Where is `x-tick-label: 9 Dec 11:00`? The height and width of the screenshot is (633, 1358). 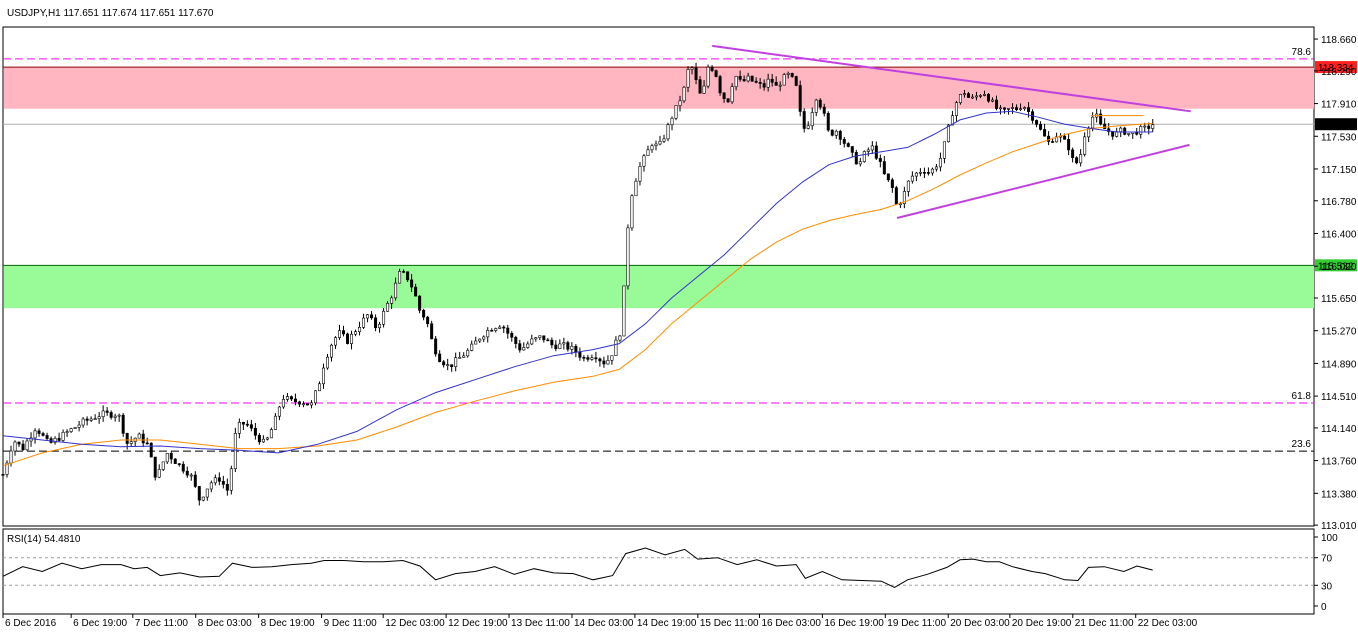
x-tick-label: 9 Dec 11:00 is located at coordinates (351, 623).